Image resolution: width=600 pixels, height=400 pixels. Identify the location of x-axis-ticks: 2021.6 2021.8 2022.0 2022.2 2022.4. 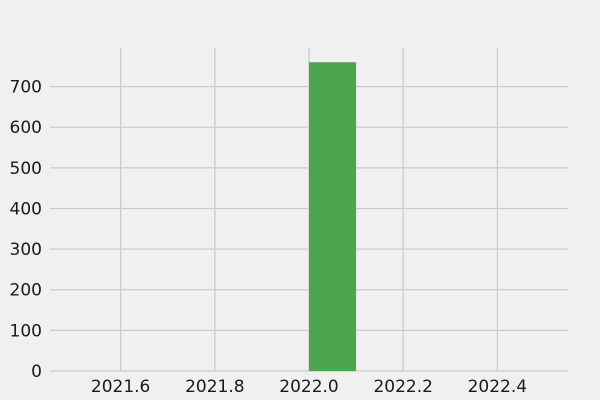
(309, 387).